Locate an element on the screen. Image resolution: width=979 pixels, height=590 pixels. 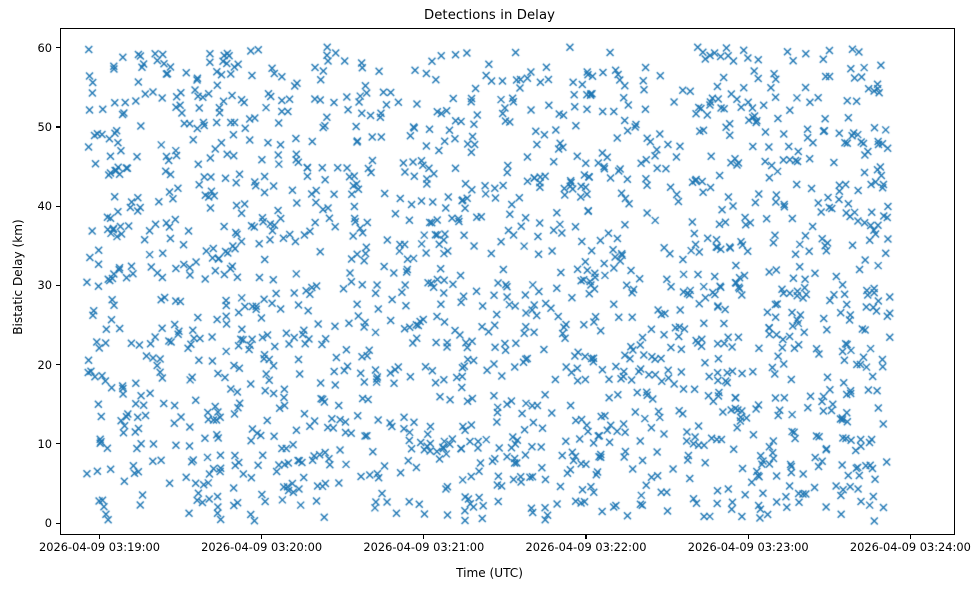
x-tick-label: 2026-04-09 03:24:00 is located at coordinates (910, 547).